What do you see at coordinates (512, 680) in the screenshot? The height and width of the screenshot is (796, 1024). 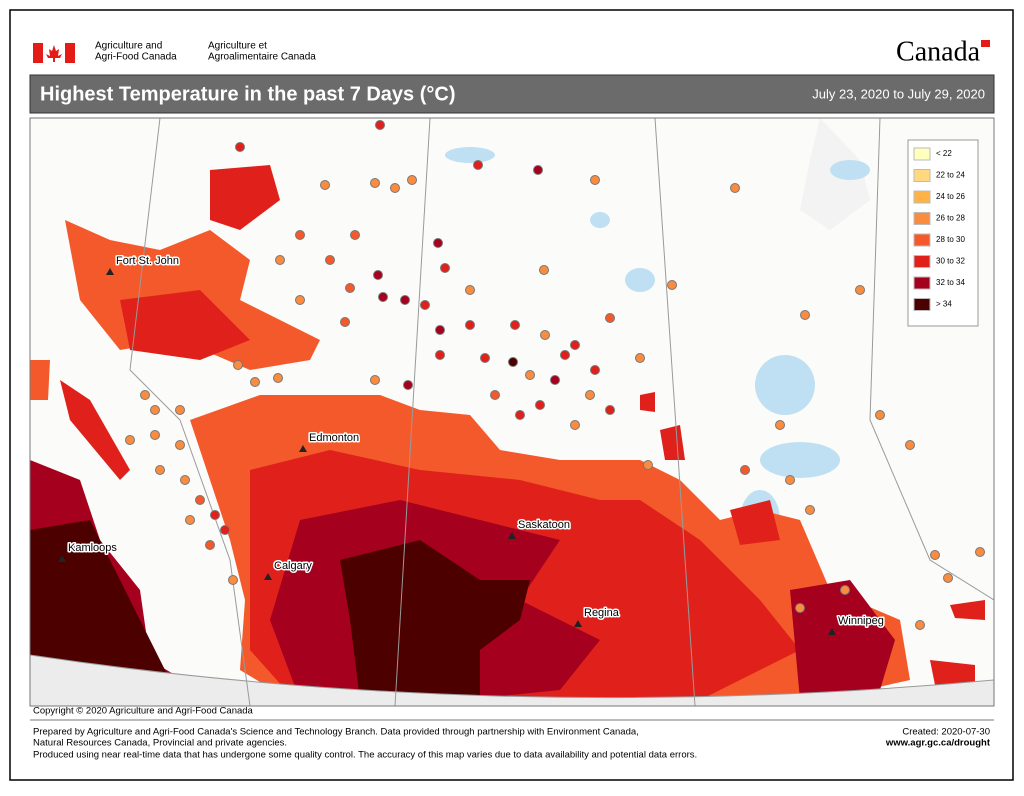 I see `united-states` at bounding box center [512, 680].